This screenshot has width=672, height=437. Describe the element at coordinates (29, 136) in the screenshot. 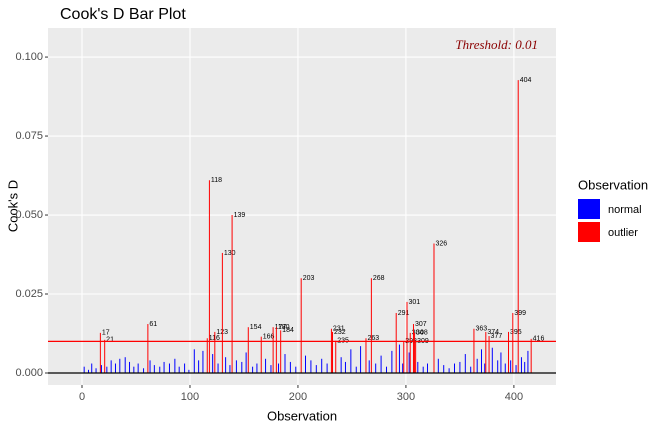

I see `y-tick-label: 0.075` at that location.